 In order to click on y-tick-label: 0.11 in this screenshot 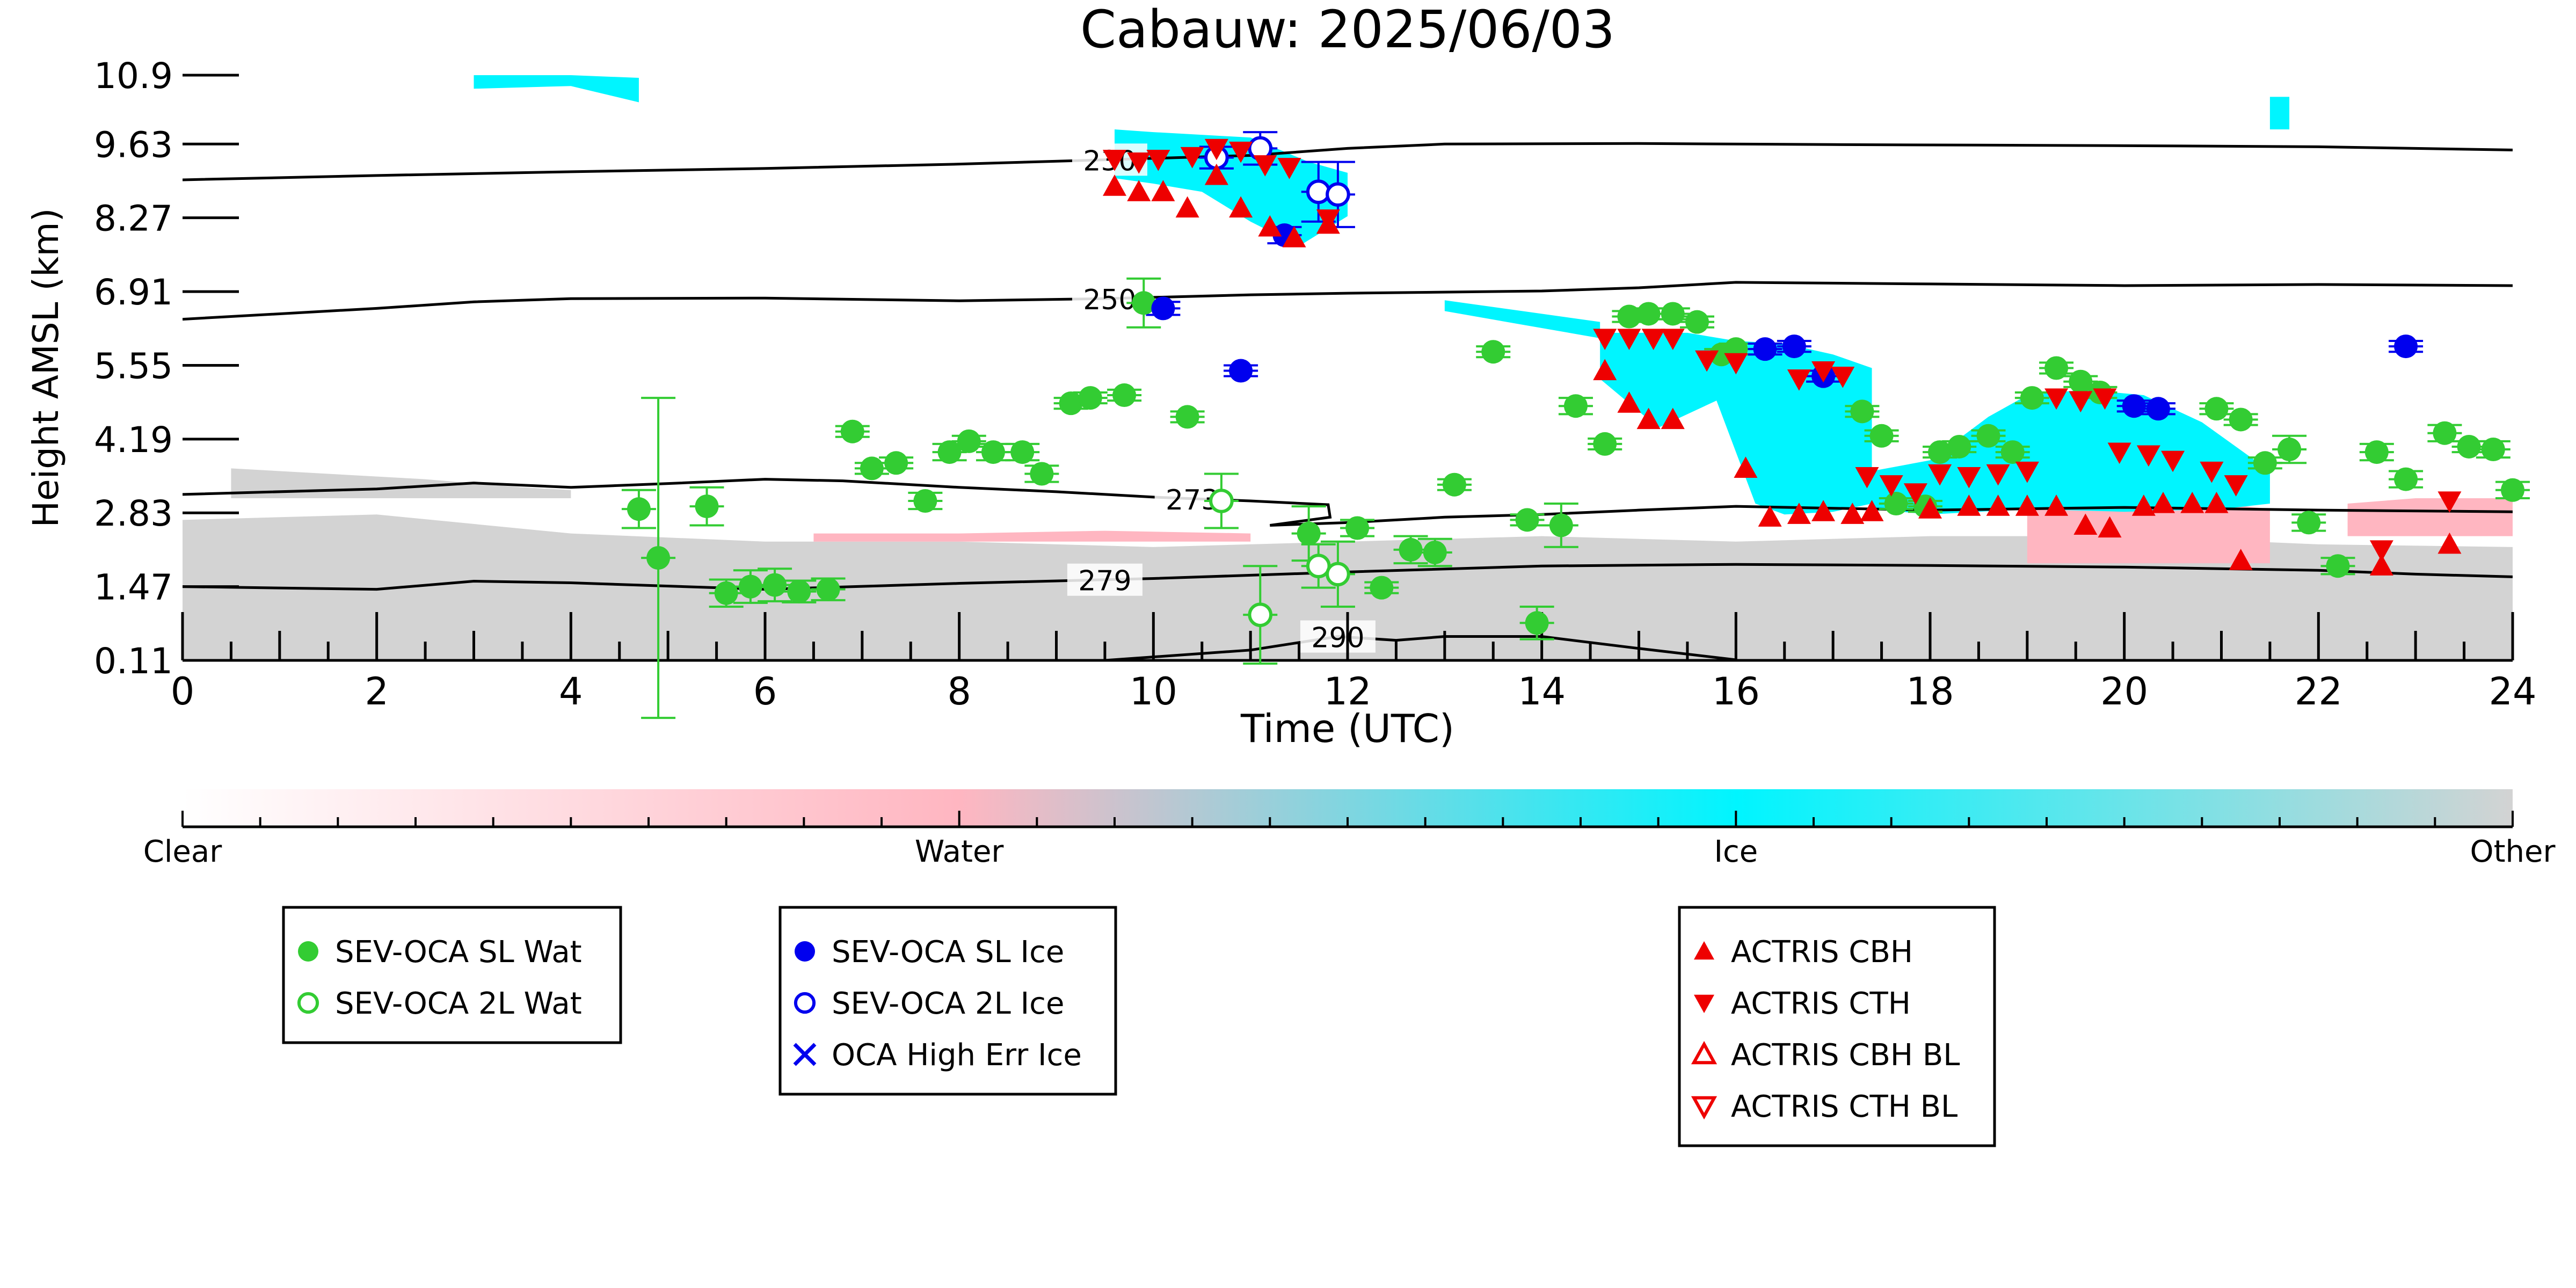, I will do `click(133, 661)`.